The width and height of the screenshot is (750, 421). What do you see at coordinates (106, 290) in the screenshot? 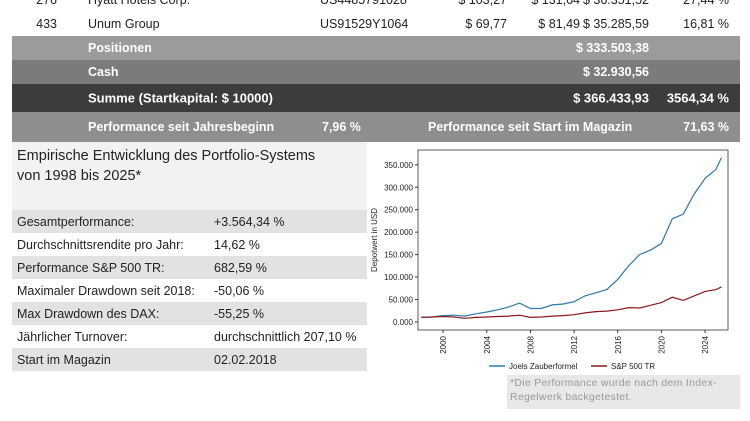
I see `stat-label: Maximaler Drawdown seit 2018:` at bounding box center [106, 290].